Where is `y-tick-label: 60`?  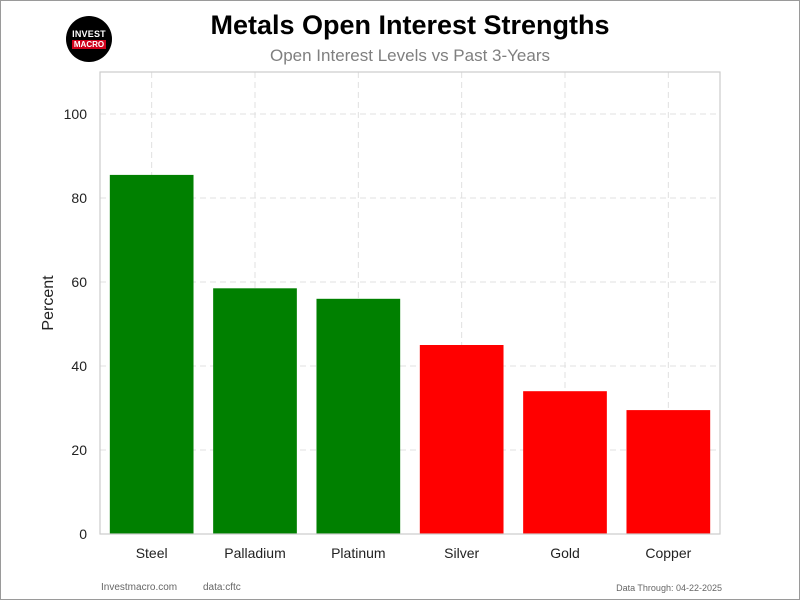
y-tick-label: 60 is located at coordinates (79, 282).